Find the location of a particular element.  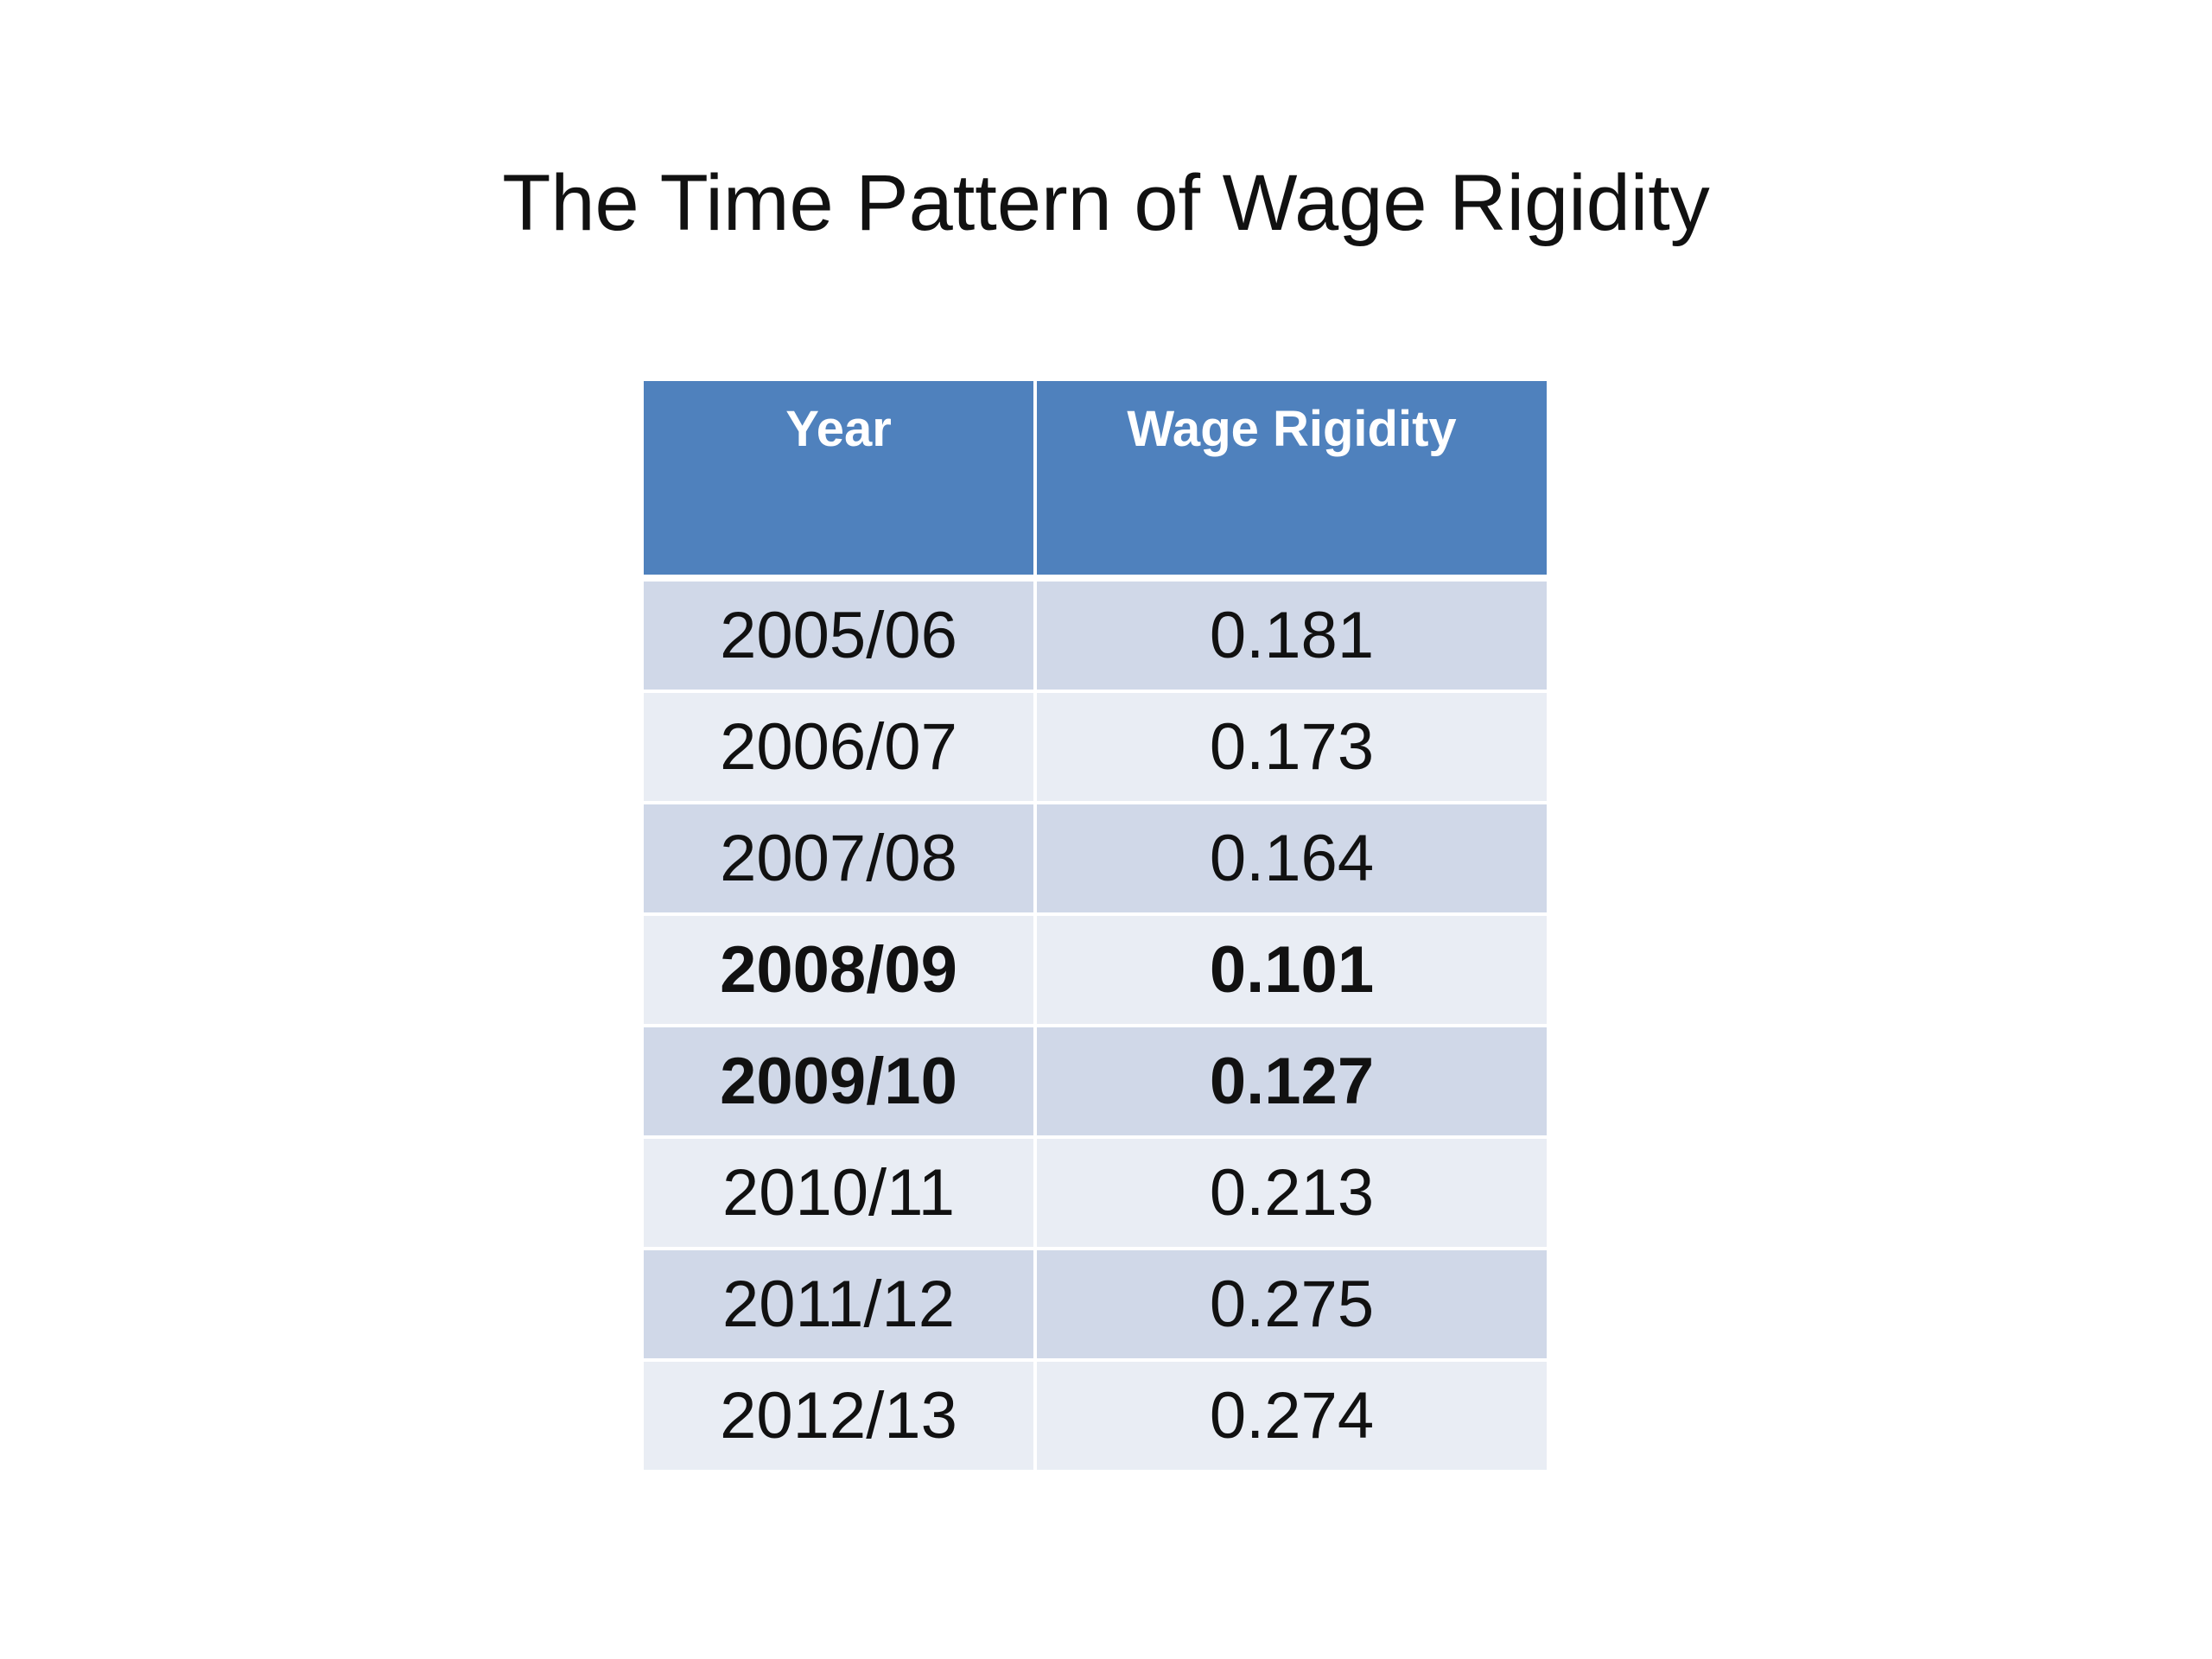

table-row: 2012/13 0.274 is located at coordinates (1095, 1416).